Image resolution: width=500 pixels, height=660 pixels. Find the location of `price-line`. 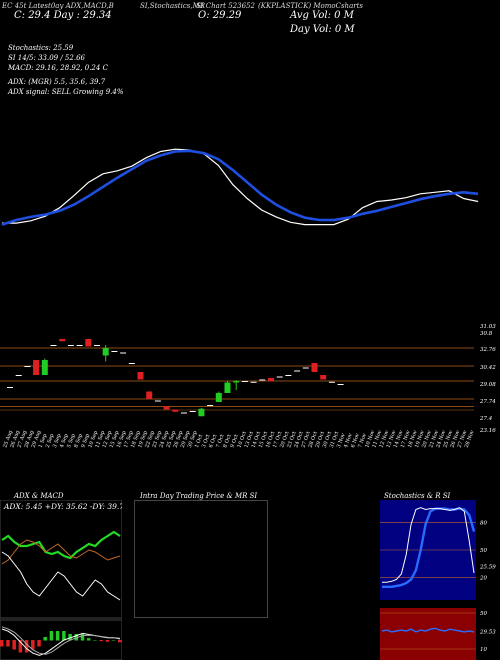

price-line is located at coordinates (240, 187).